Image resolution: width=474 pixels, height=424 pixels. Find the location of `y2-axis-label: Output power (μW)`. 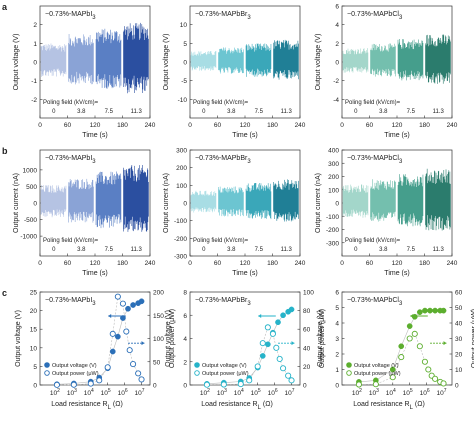

y2-axis-label: Output power (μW) is located at coordinates (472, 338).